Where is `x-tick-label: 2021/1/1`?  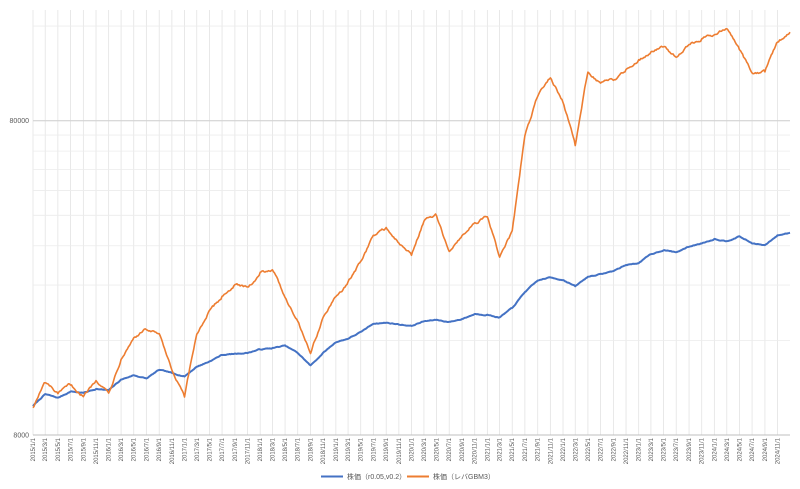 x-tick-label: 2021/1/1 is located at coordinates (488, 449).